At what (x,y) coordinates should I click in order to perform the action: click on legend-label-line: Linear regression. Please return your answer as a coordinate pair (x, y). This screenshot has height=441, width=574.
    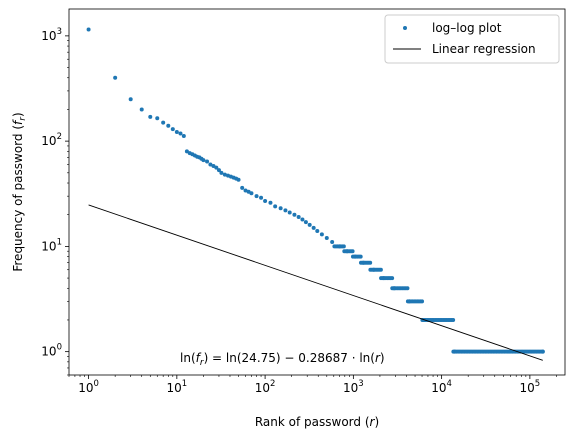
    Looking at the image, I should click on (484, 49).